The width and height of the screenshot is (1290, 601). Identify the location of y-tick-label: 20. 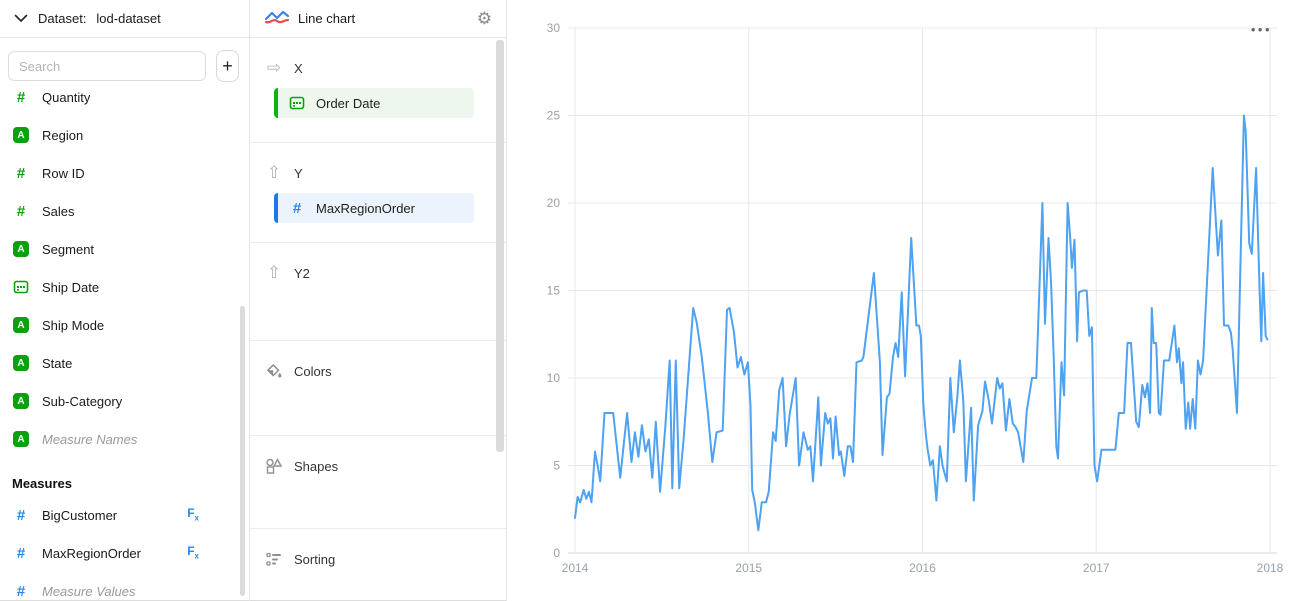
(554, 203).